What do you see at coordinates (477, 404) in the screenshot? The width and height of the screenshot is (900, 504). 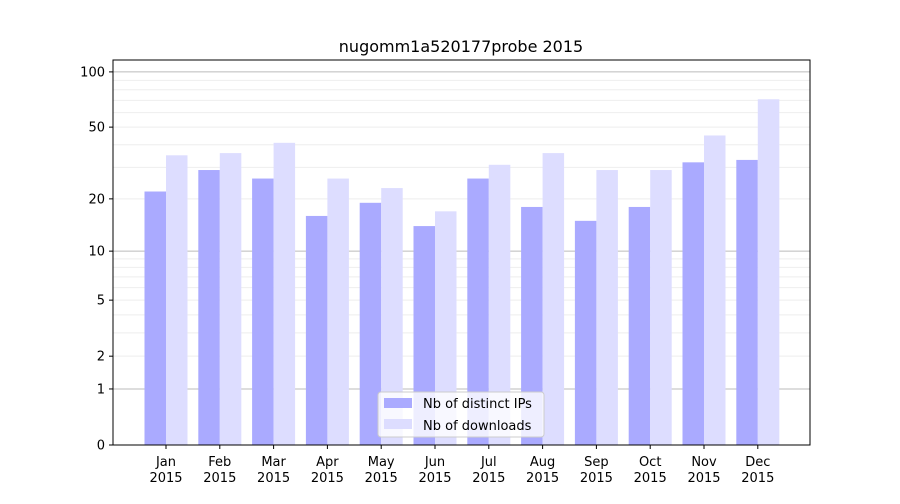 I see `legend-label-ips: Nb of distinct IPs` at bounding box center [477, 404].